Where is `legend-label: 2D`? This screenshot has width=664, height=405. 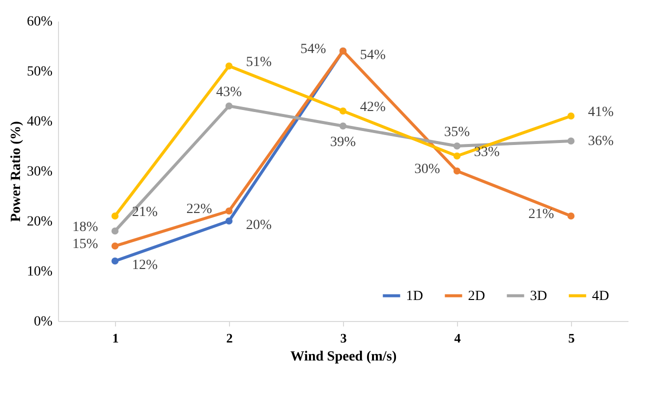
legend-label: 2D is located at coordinates (477, 296).